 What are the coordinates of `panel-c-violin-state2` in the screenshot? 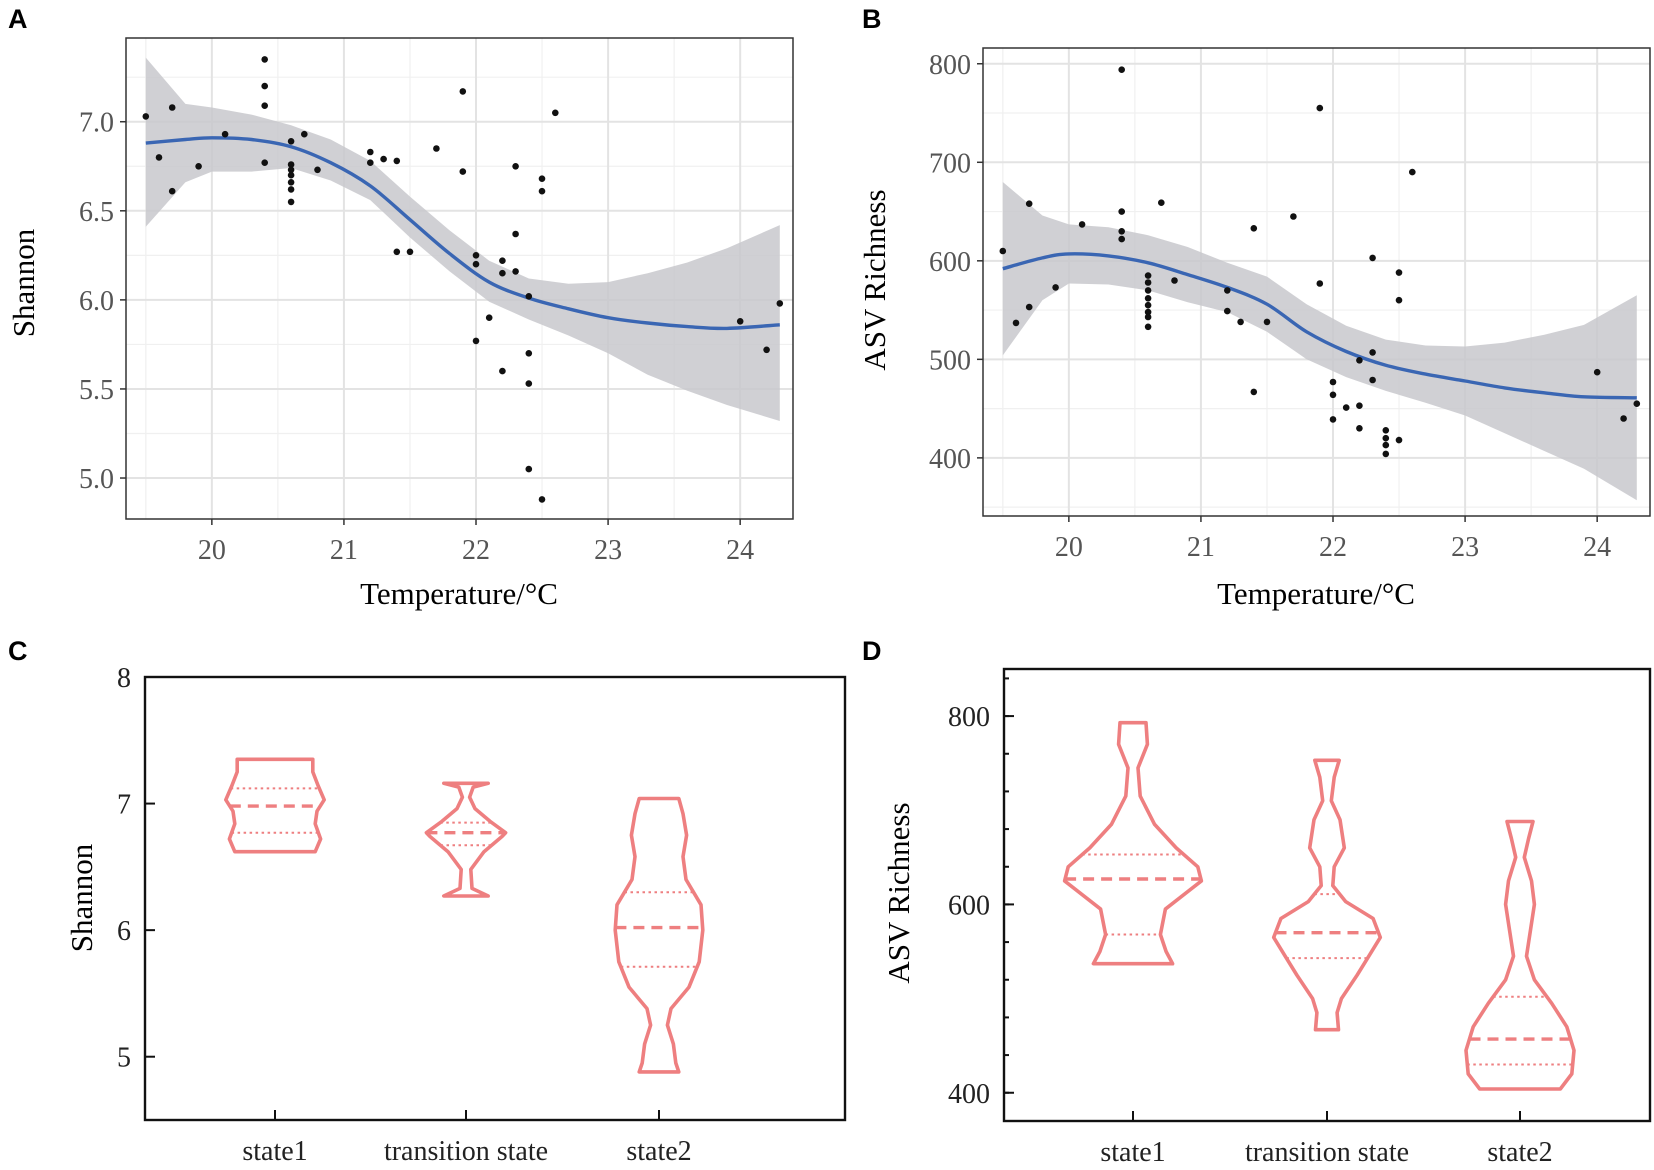 It's located at (659, 935).